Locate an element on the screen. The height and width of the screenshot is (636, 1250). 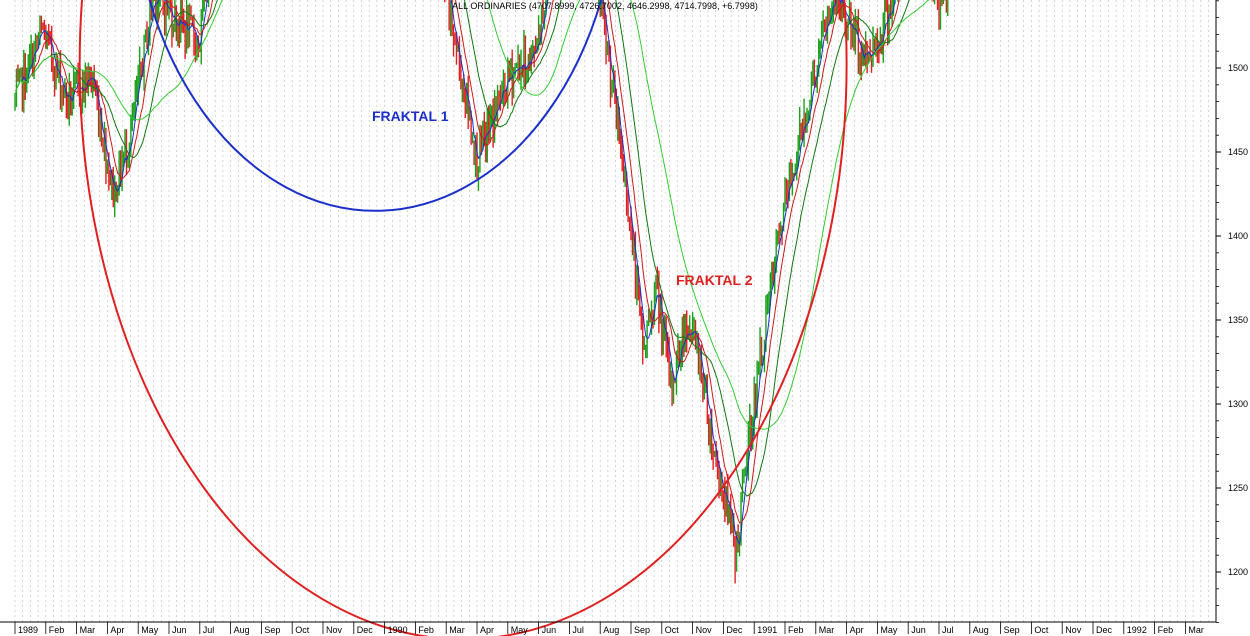
x-tick-label: 1992 is located at coordinates (1137, 630).